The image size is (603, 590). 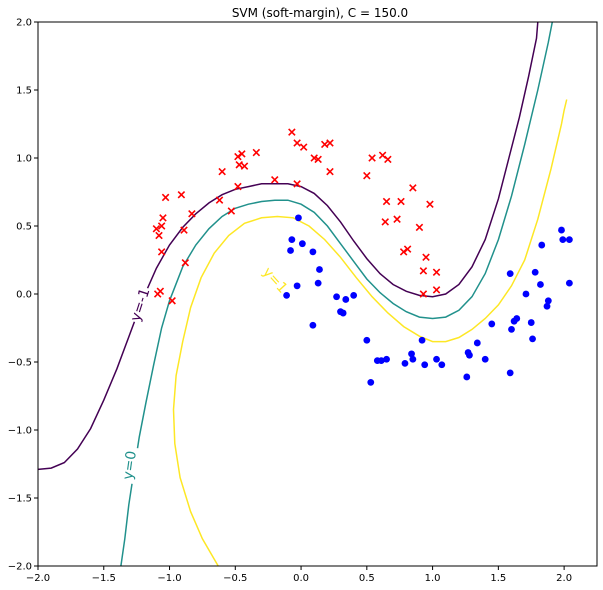 I want to click on y-tick-label: −1.0, so click(x=20, y=431).